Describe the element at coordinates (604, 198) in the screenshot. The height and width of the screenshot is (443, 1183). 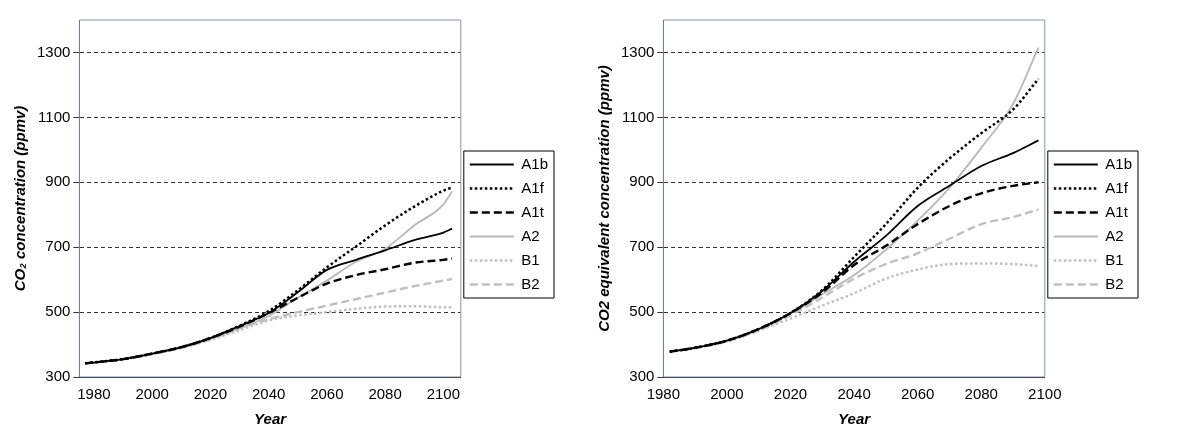
I see `y-axis-title: CO2 equivalent concentration (ppmv)` at that location.